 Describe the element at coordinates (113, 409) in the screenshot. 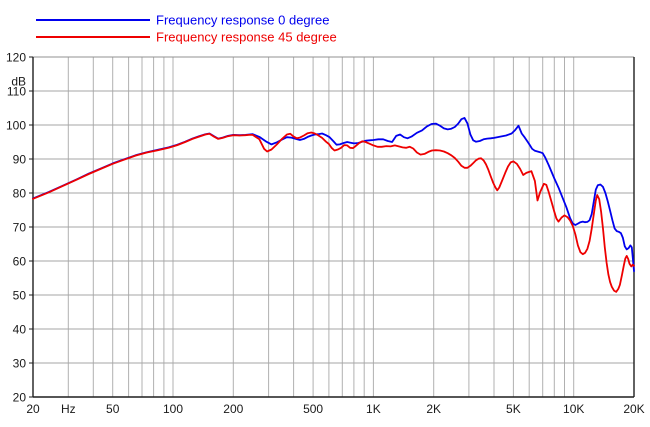

I see `x-tick-label: 50` at that location.